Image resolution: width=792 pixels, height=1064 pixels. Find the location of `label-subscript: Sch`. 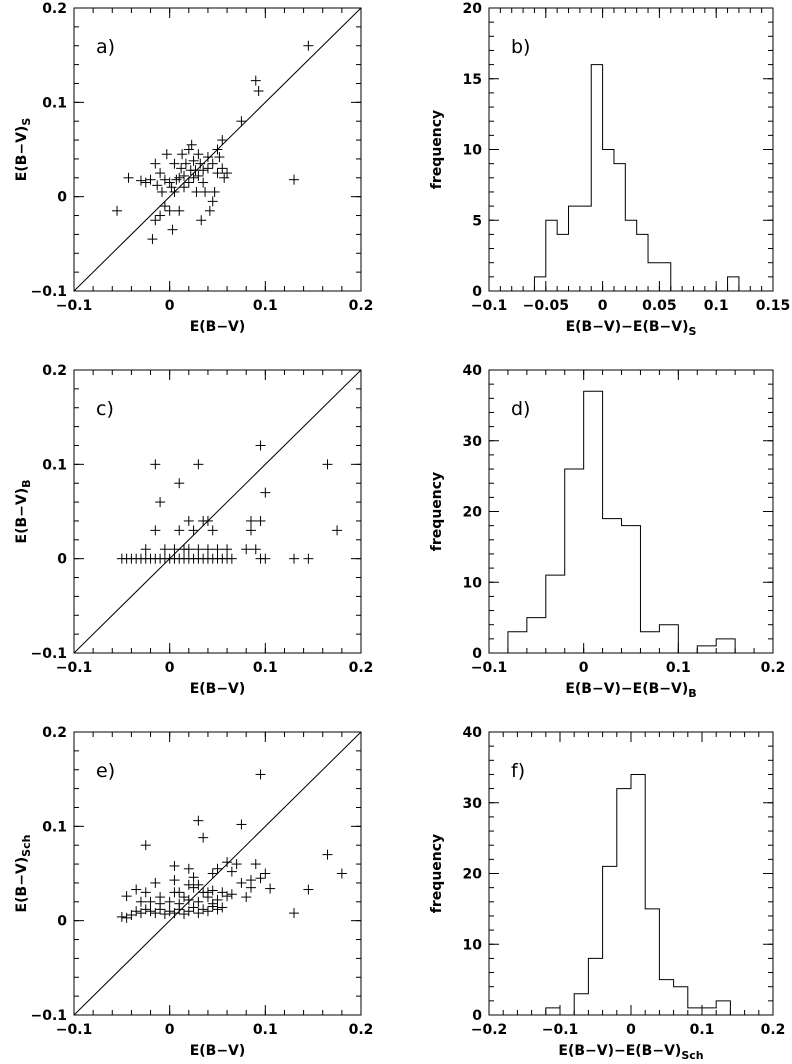

label-subscript: Sch is located at coordinates (26, 846).